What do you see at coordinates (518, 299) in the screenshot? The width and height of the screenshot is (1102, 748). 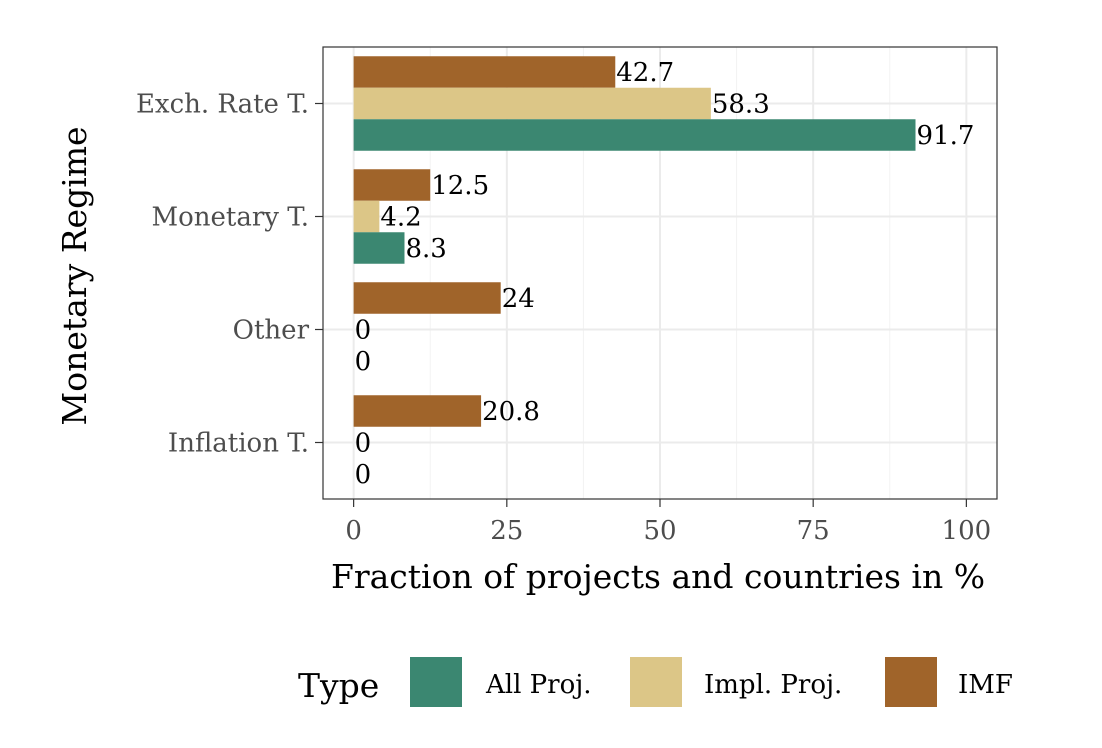 I see `data-label: 24` at bounding box center [518, 299].